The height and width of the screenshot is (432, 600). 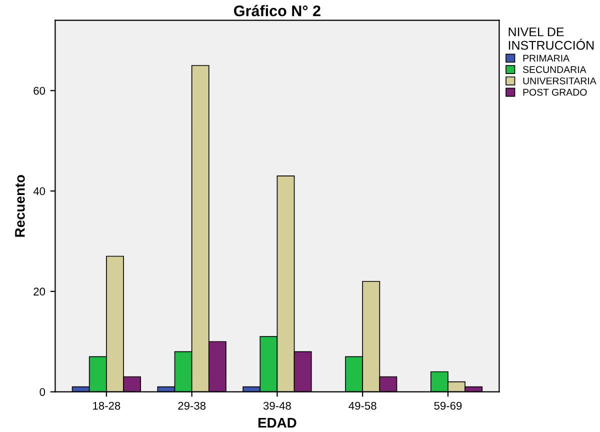 I want to click on y-tick-label: 60, so click(x=40, y=90).